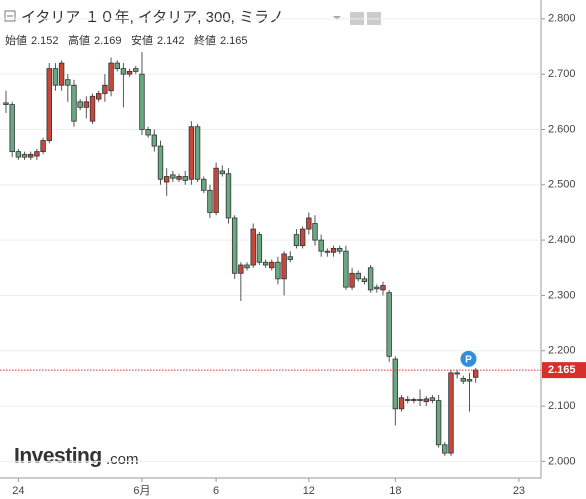  I want to click on y-tick-label: 2.800, so click(562, 19).